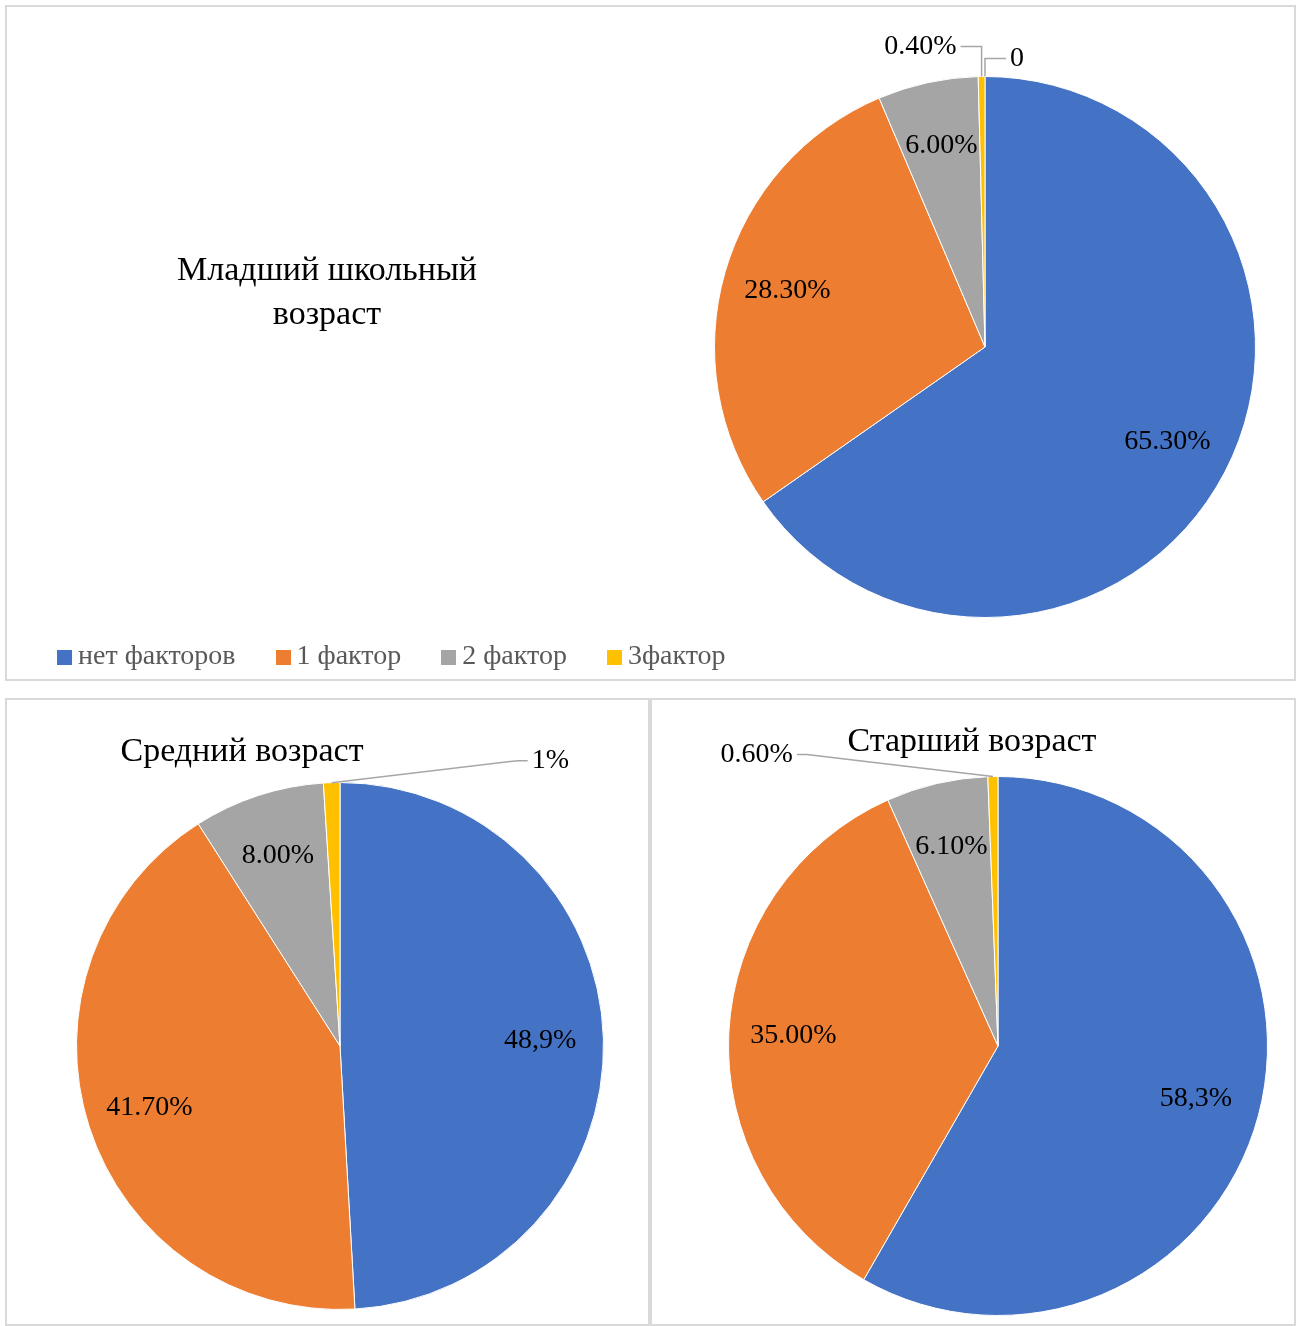 The width and height of the screenshot is (1301, 1326). I want to click on data-label: 35.00%, so click(793, 1034).